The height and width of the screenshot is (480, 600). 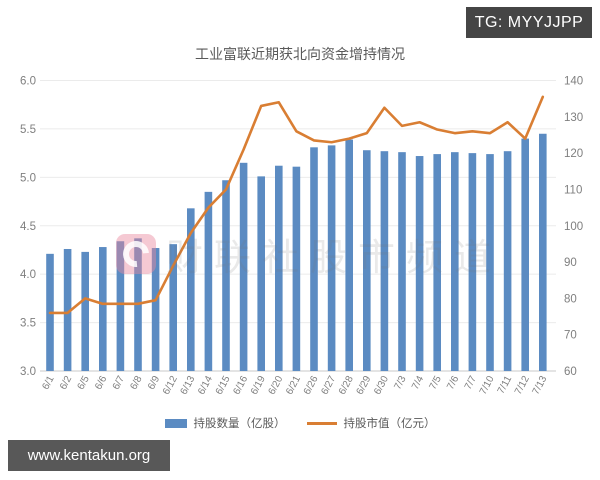 I want to click on x-axis-tick: 6/15, so click(x=223, y=385).